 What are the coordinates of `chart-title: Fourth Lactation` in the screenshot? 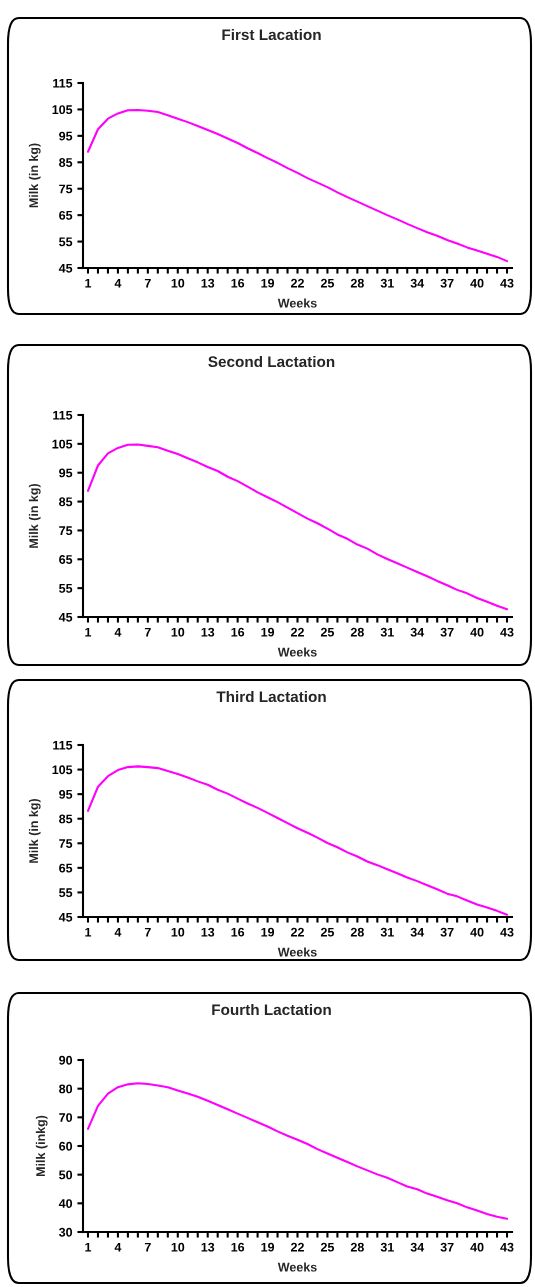 It's located at (271, 1009).